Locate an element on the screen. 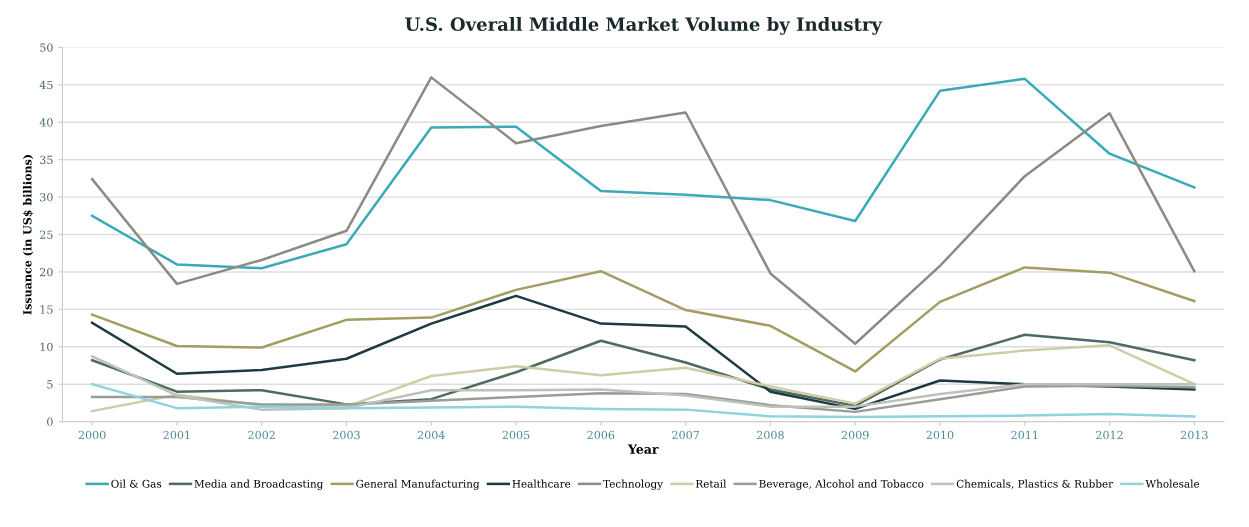  legend-label: Wholesale is located at coordinates (1172, 483).